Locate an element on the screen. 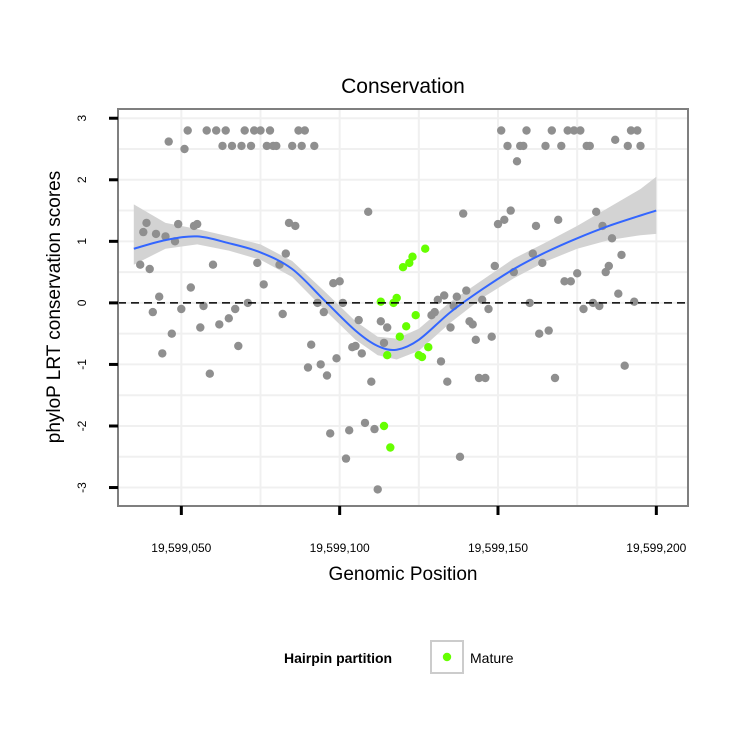 The image size is (750, 750). x-axis-title: Genomic Position is located at coordinates (403, 574).